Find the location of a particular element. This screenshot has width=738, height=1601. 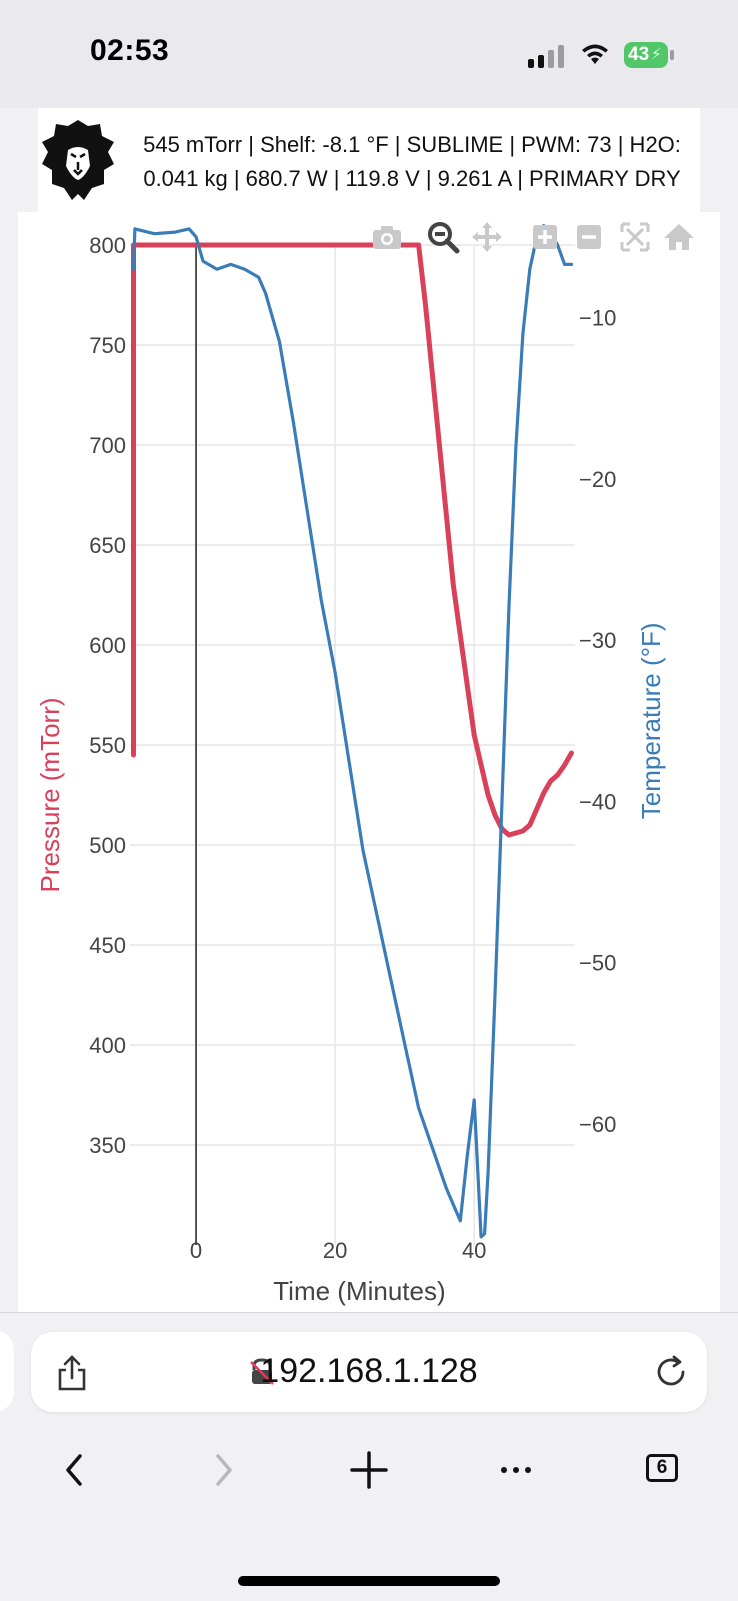

tabs-button: 6 is located at coordinates (662, 1470).